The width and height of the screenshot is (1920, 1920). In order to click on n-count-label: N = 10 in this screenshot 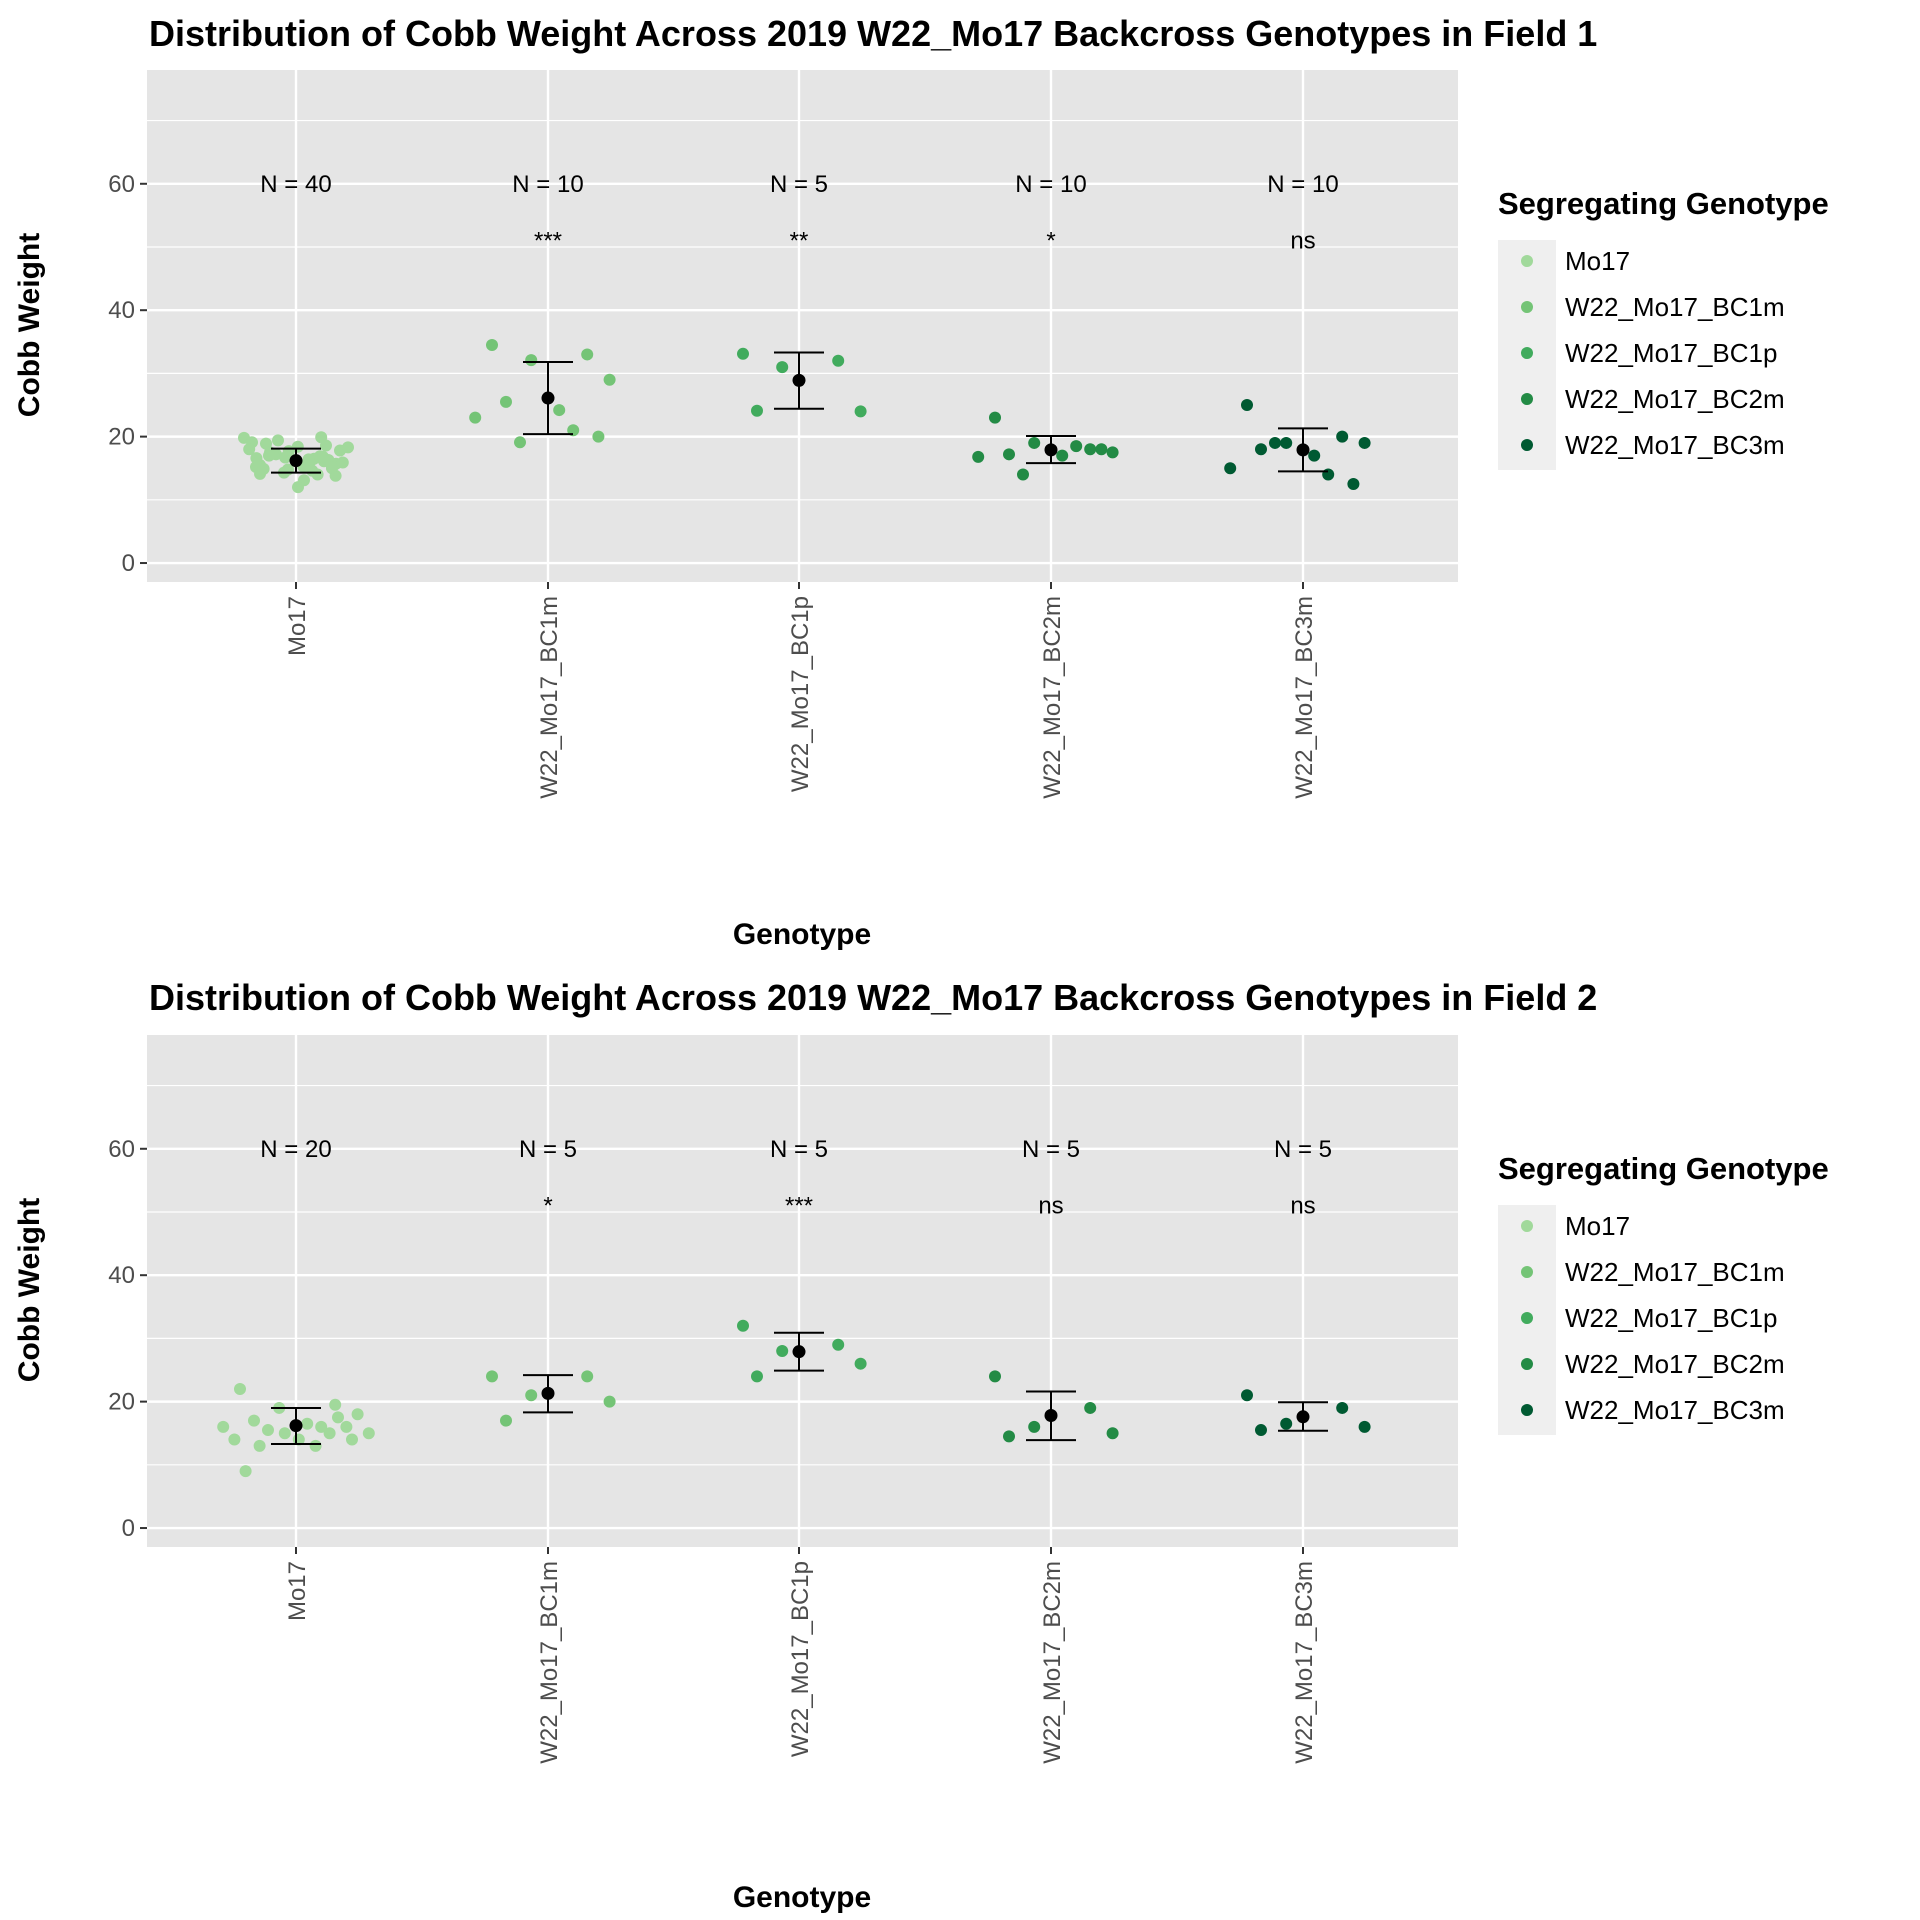, I will do `click(1302, 184)`.